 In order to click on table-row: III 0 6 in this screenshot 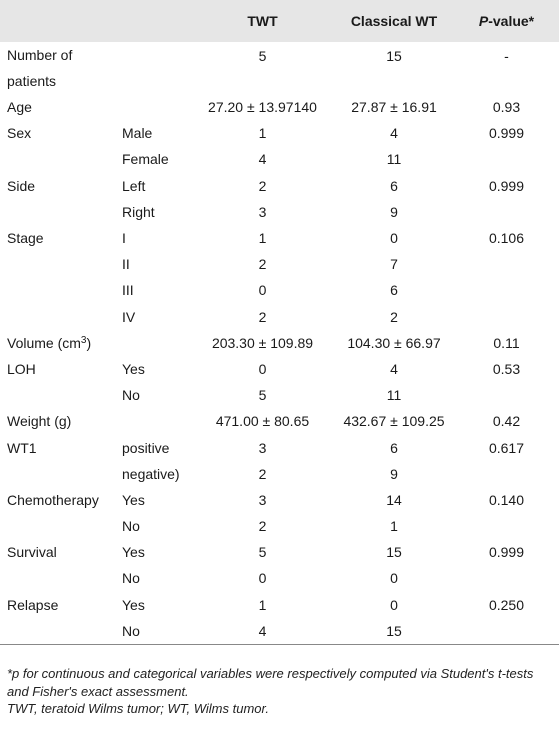, I will do `click(279, 290)`.